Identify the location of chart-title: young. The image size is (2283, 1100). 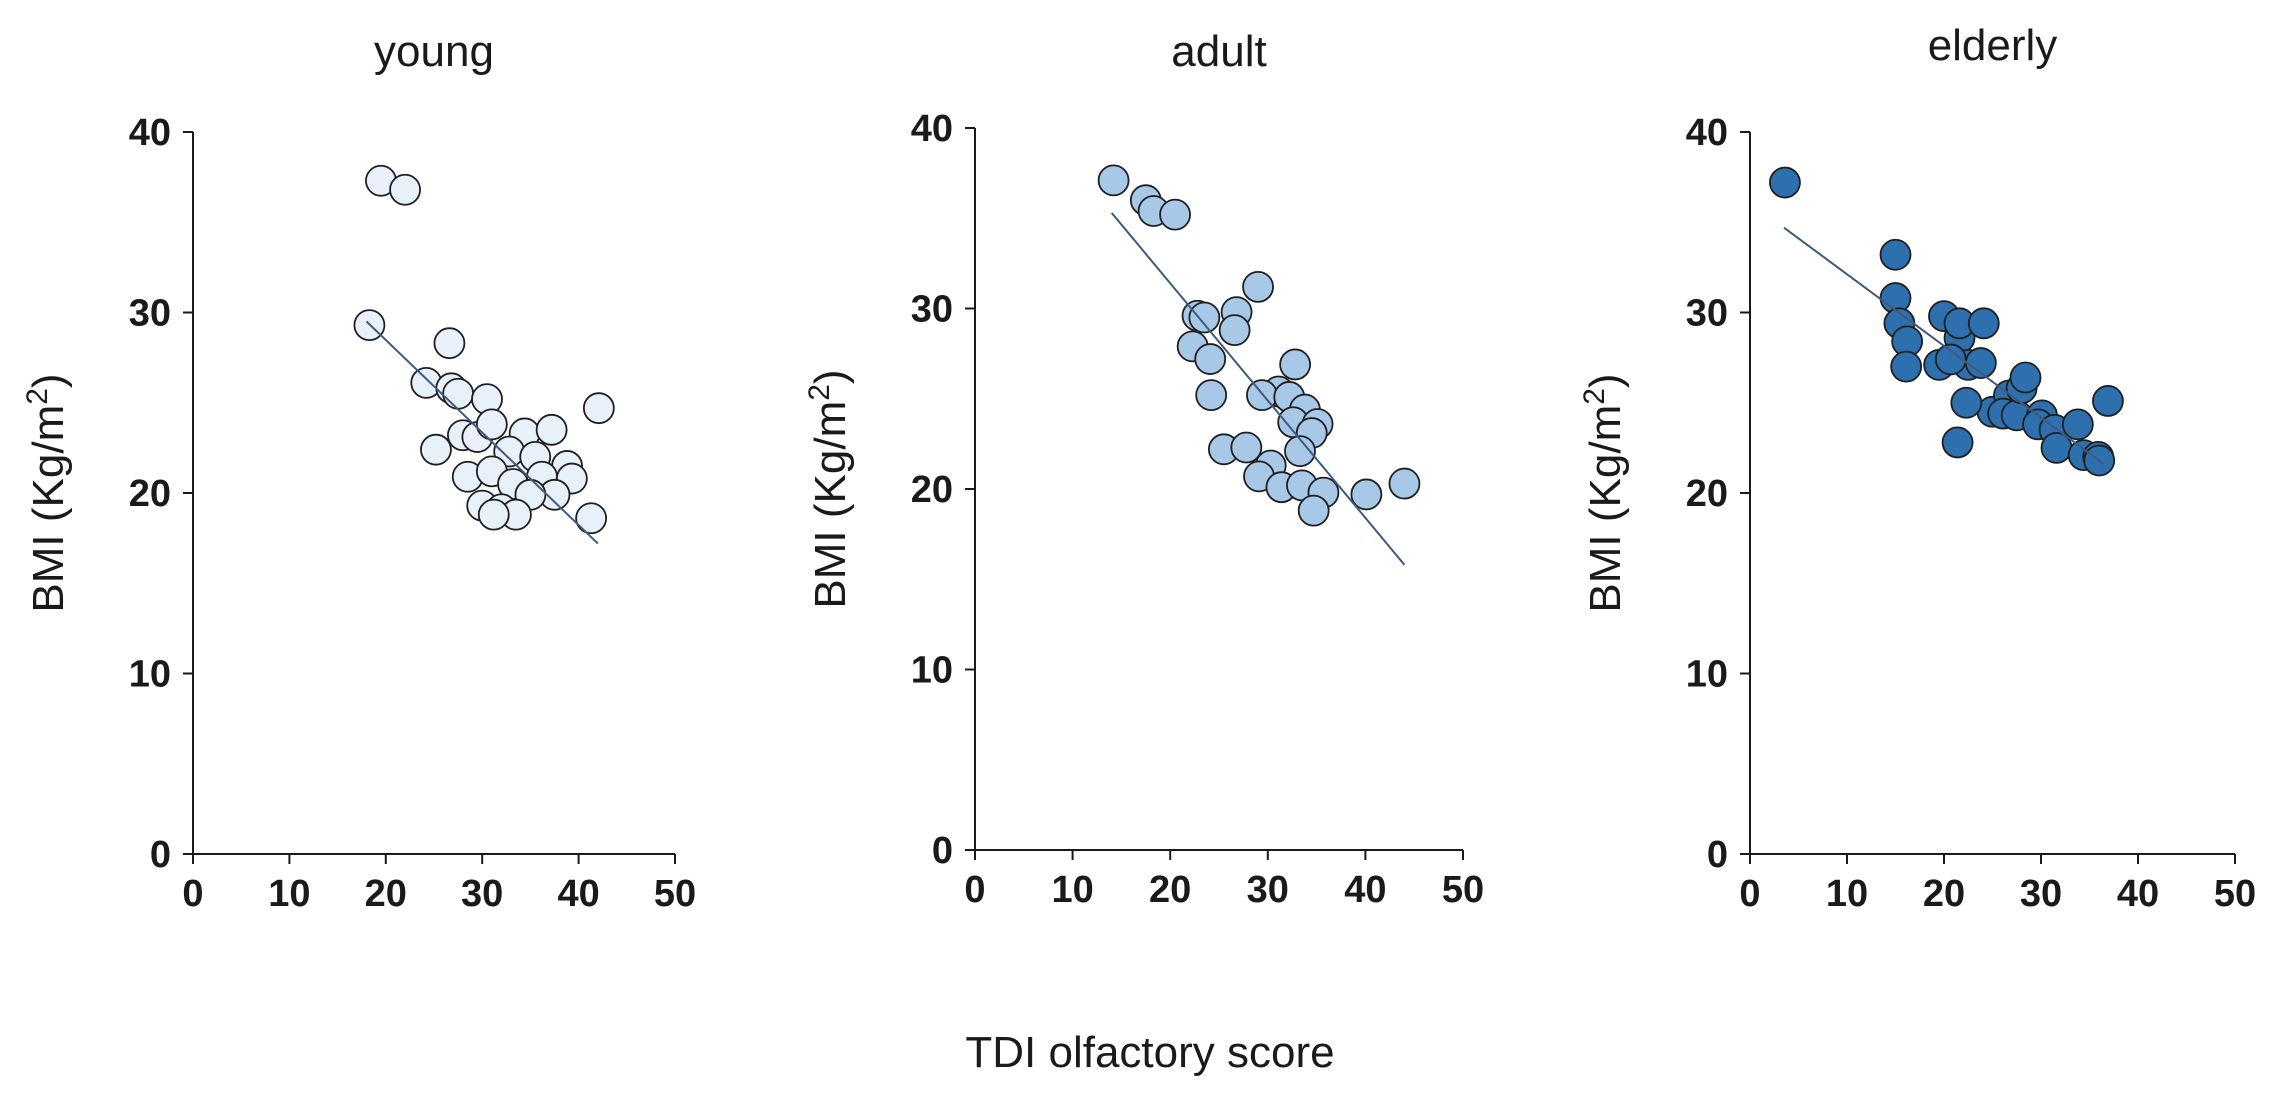
(434, 51).